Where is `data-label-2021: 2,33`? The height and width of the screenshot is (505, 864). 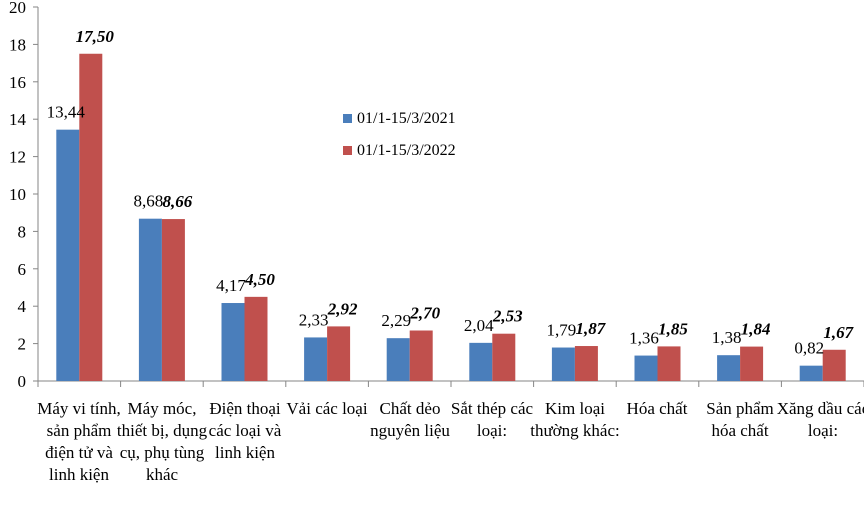 data-label-2021: 2,33 is located at coordinates (314, 319).